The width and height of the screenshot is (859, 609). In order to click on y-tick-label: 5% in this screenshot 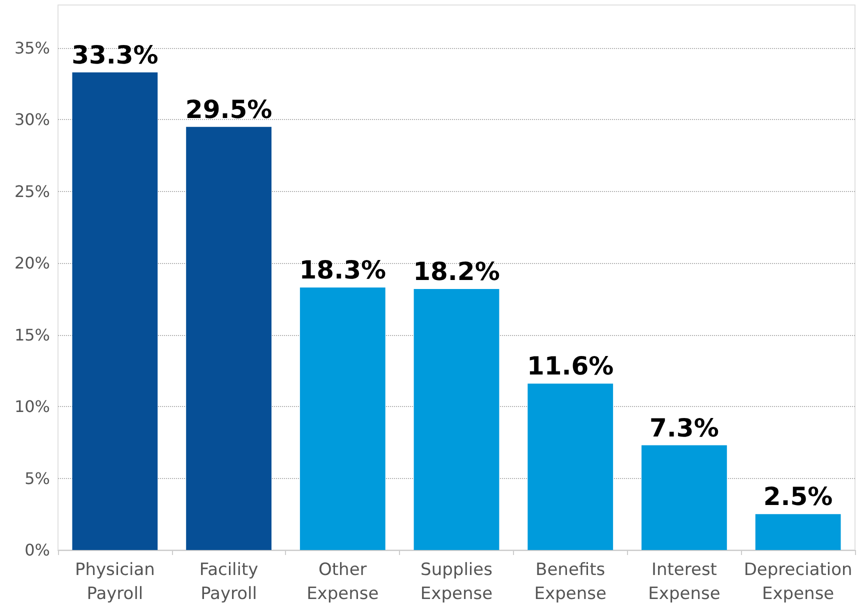, I will do `click(37, 478)`.